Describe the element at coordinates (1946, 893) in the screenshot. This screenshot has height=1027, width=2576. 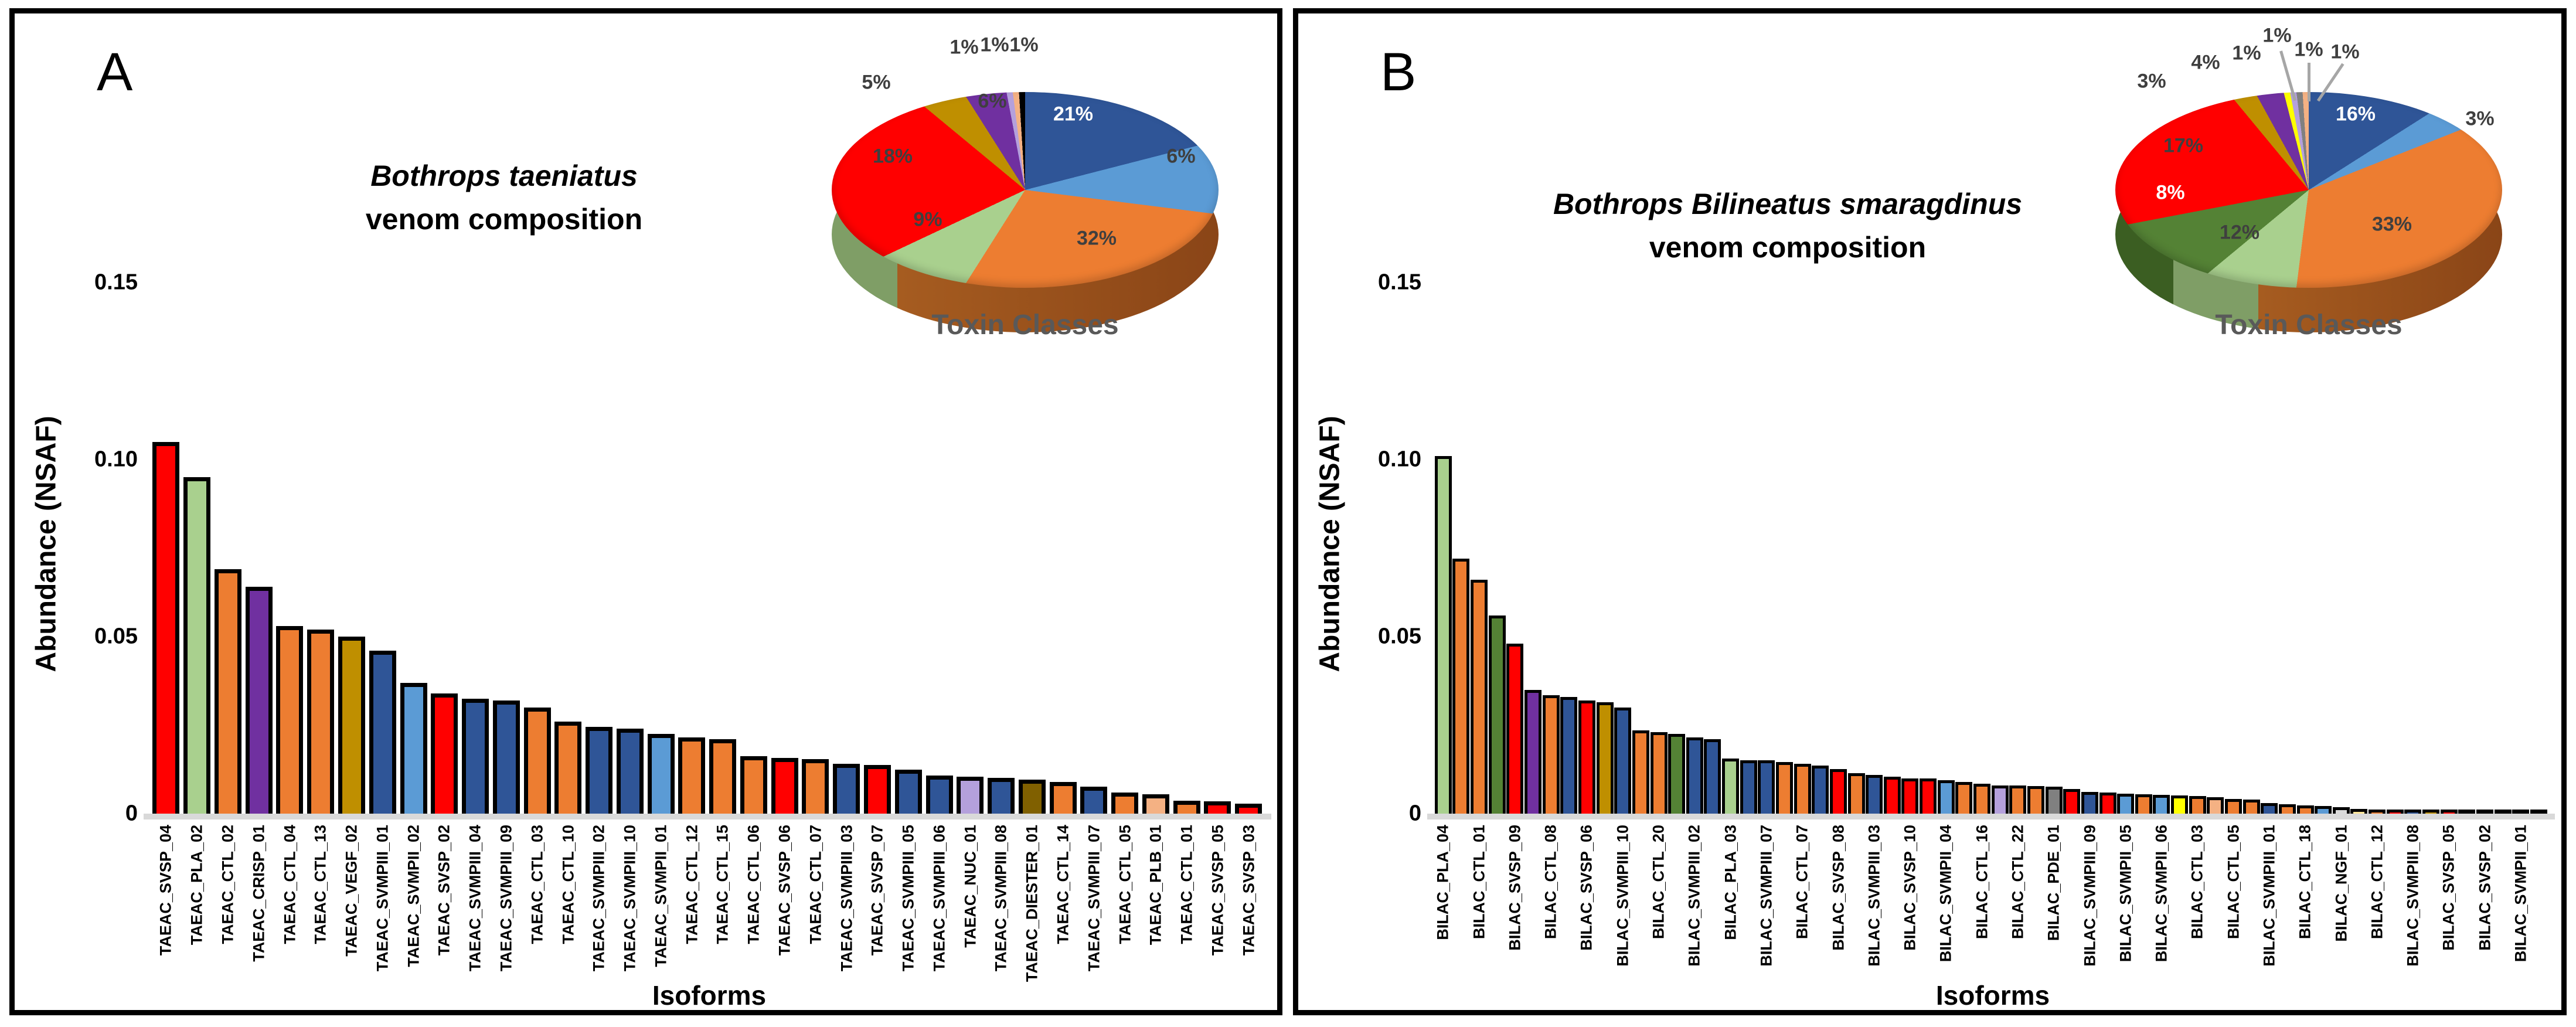
I see `x-axis-label-wrap: BILAC_SVMPII_04` at that location.